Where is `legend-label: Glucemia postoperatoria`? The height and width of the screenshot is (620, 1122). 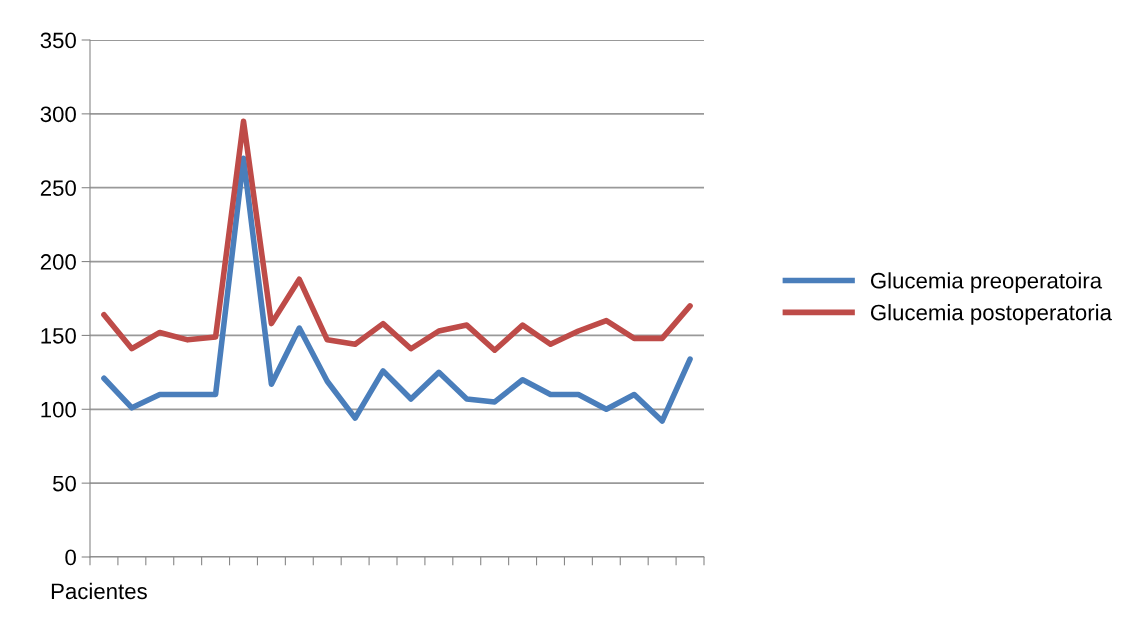 legend-label: Glucemia postoperatoria is located at coordinates (991, 314).